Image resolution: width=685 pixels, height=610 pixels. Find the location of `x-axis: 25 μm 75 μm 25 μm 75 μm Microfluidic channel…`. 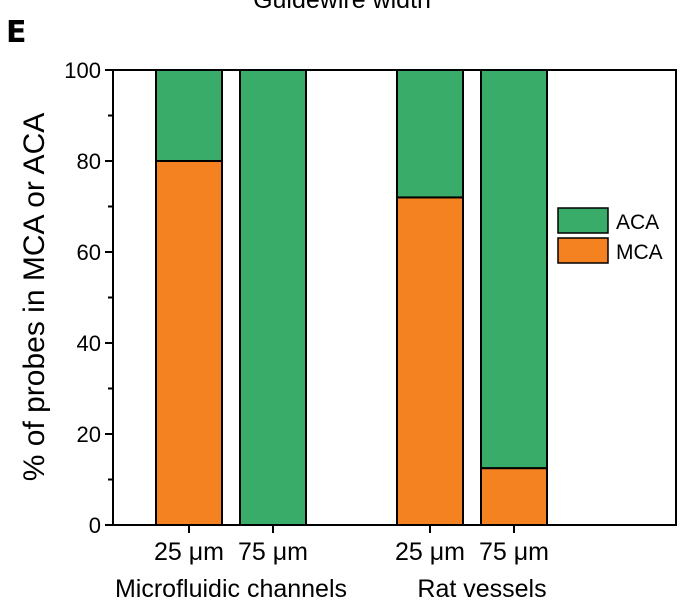

x-axis: 25 μm 75 μm 25 μm 75 μm Microfluidic channel… is located at coordinates (332, 564).